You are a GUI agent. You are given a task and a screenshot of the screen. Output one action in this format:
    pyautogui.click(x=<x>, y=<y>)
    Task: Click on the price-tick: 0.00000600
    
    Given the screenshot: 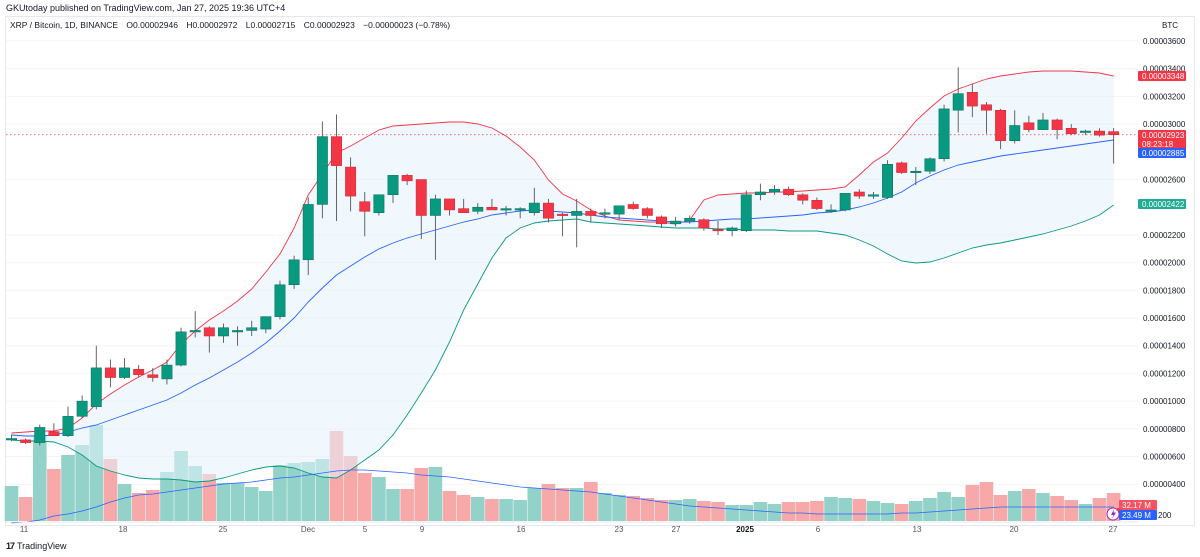 What is the action you would take?
    pyautogui.click(x=1164, y=457)
    